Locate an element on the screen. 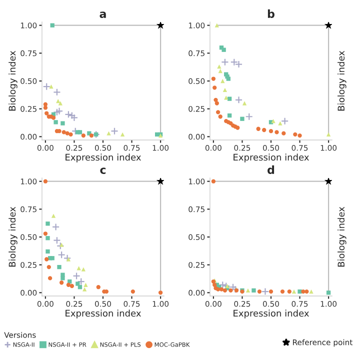 The height and width of the screenshot is (352, 358). chart-title: c is located at coordinates (103, 171).